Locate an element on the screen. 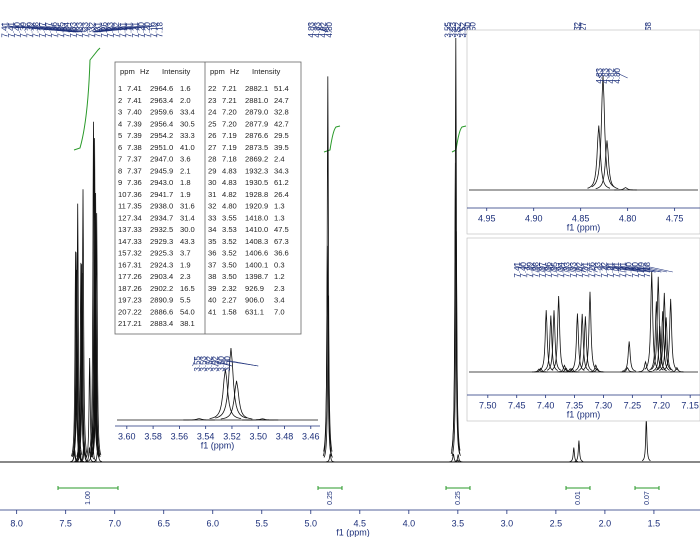 The height and width of the screenshot is (537, 700). x-tick-label: 6.0 is located at coordinates (212, 523).